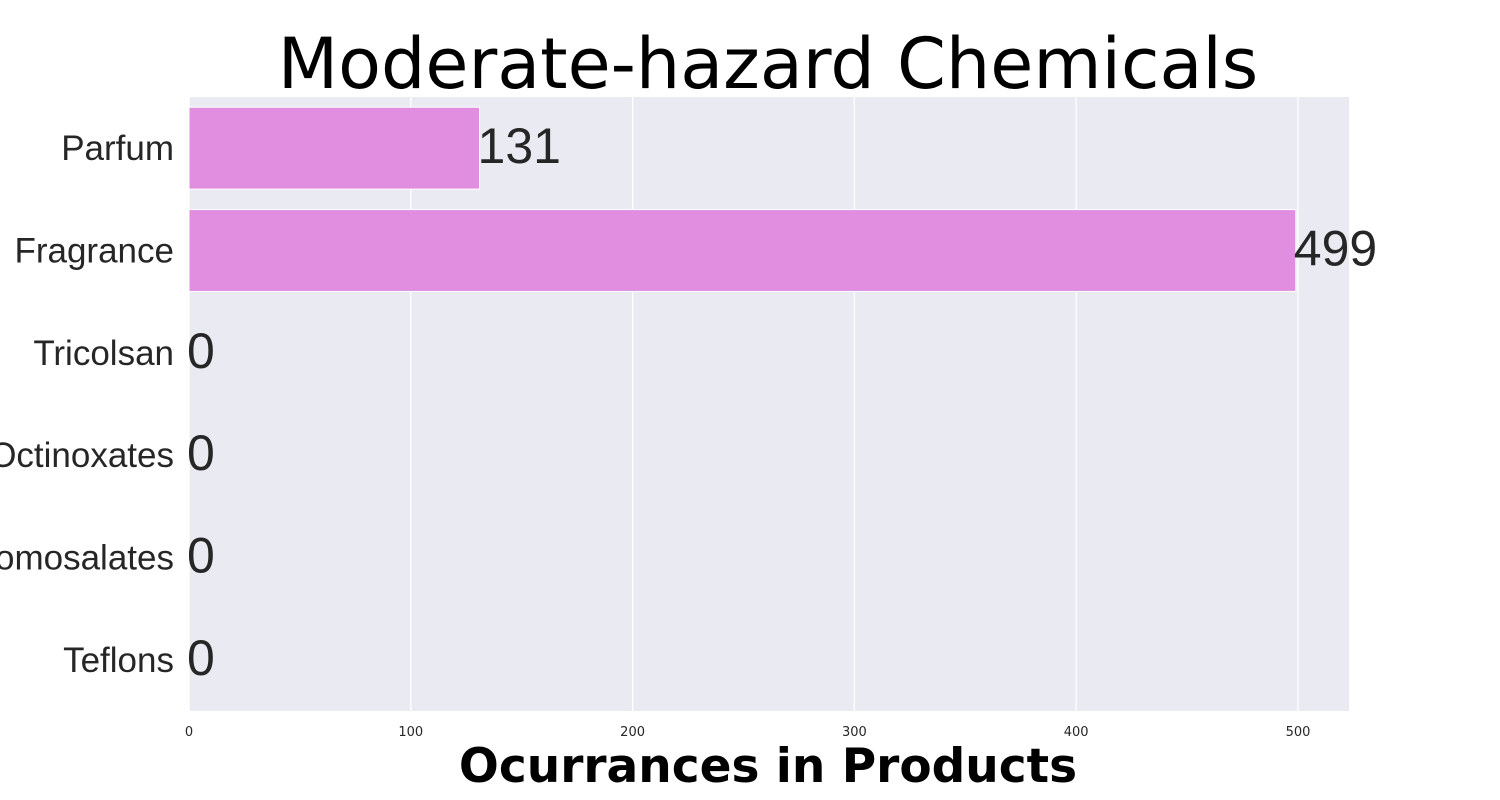  What do you see at coordinates (1335, 249) in the screenshot?
I see `value-label: 499` at bounding box center [1335, 249].